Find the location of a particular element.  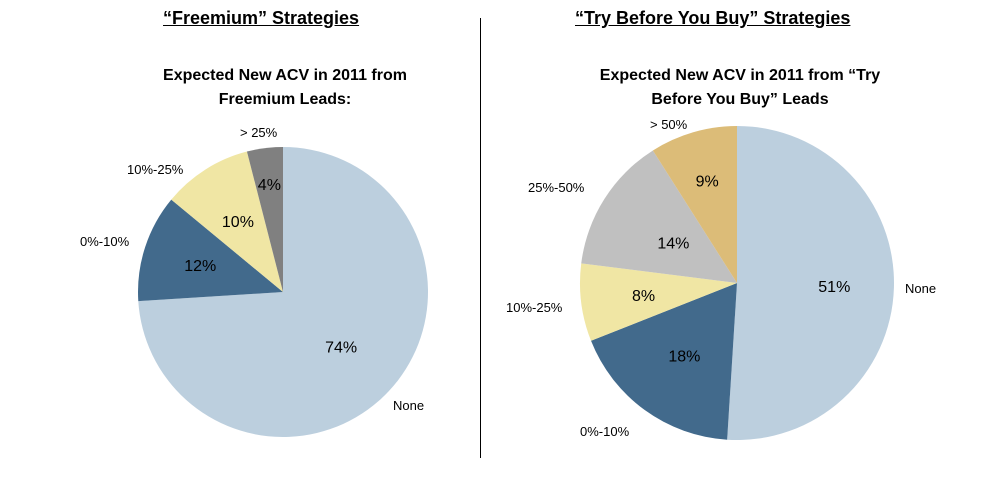

right-category-label: None is located at coordinates (920, 288).